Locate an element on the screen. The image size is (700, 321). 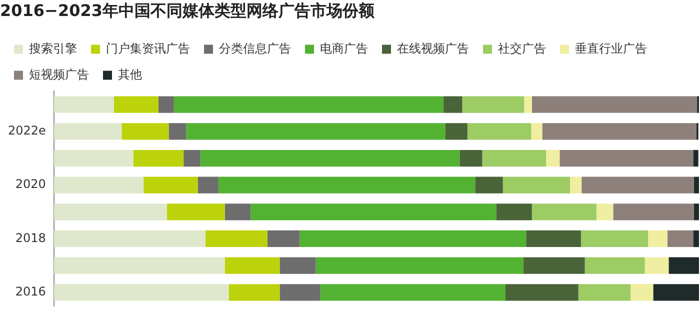
chart-title: 2016−2023年中国不同媒体类型网络广告市场份额 is located at coordinates (188, 10).